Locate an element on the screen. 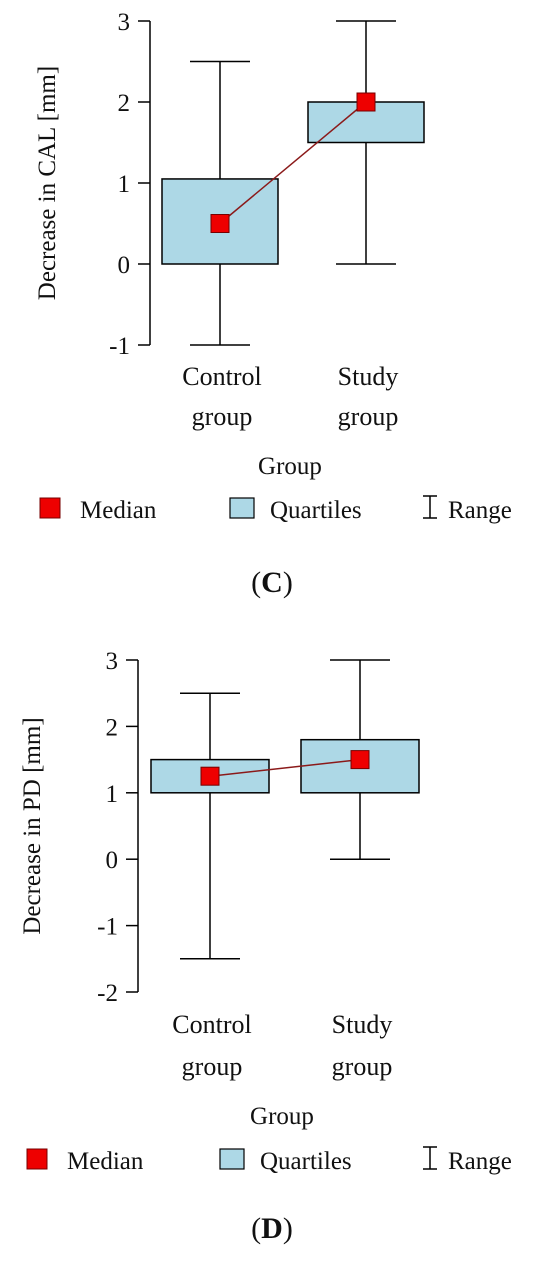  panel-label: (D) is located at coordinates (272, 1228).